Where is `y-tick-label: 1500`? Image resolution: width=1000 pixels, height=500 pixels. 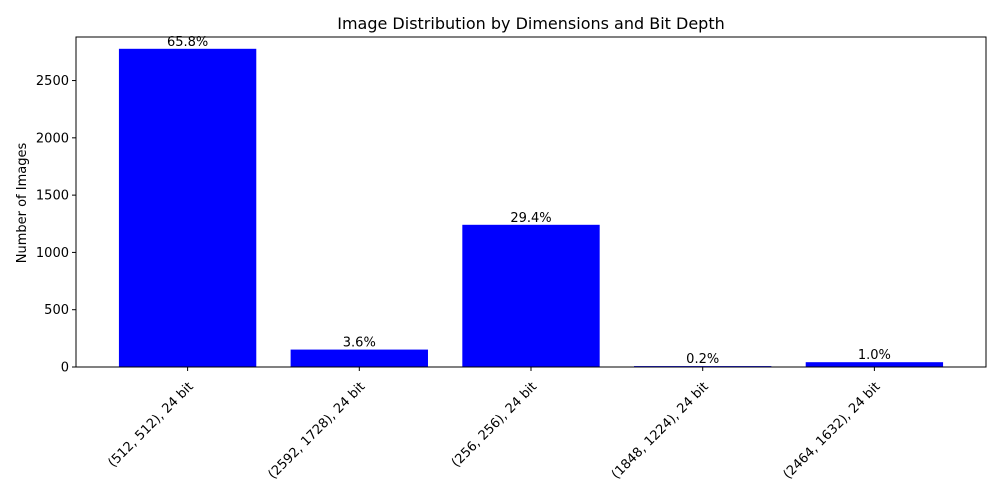
y-tick-label: 1500 is located at coordinates (52, 196).